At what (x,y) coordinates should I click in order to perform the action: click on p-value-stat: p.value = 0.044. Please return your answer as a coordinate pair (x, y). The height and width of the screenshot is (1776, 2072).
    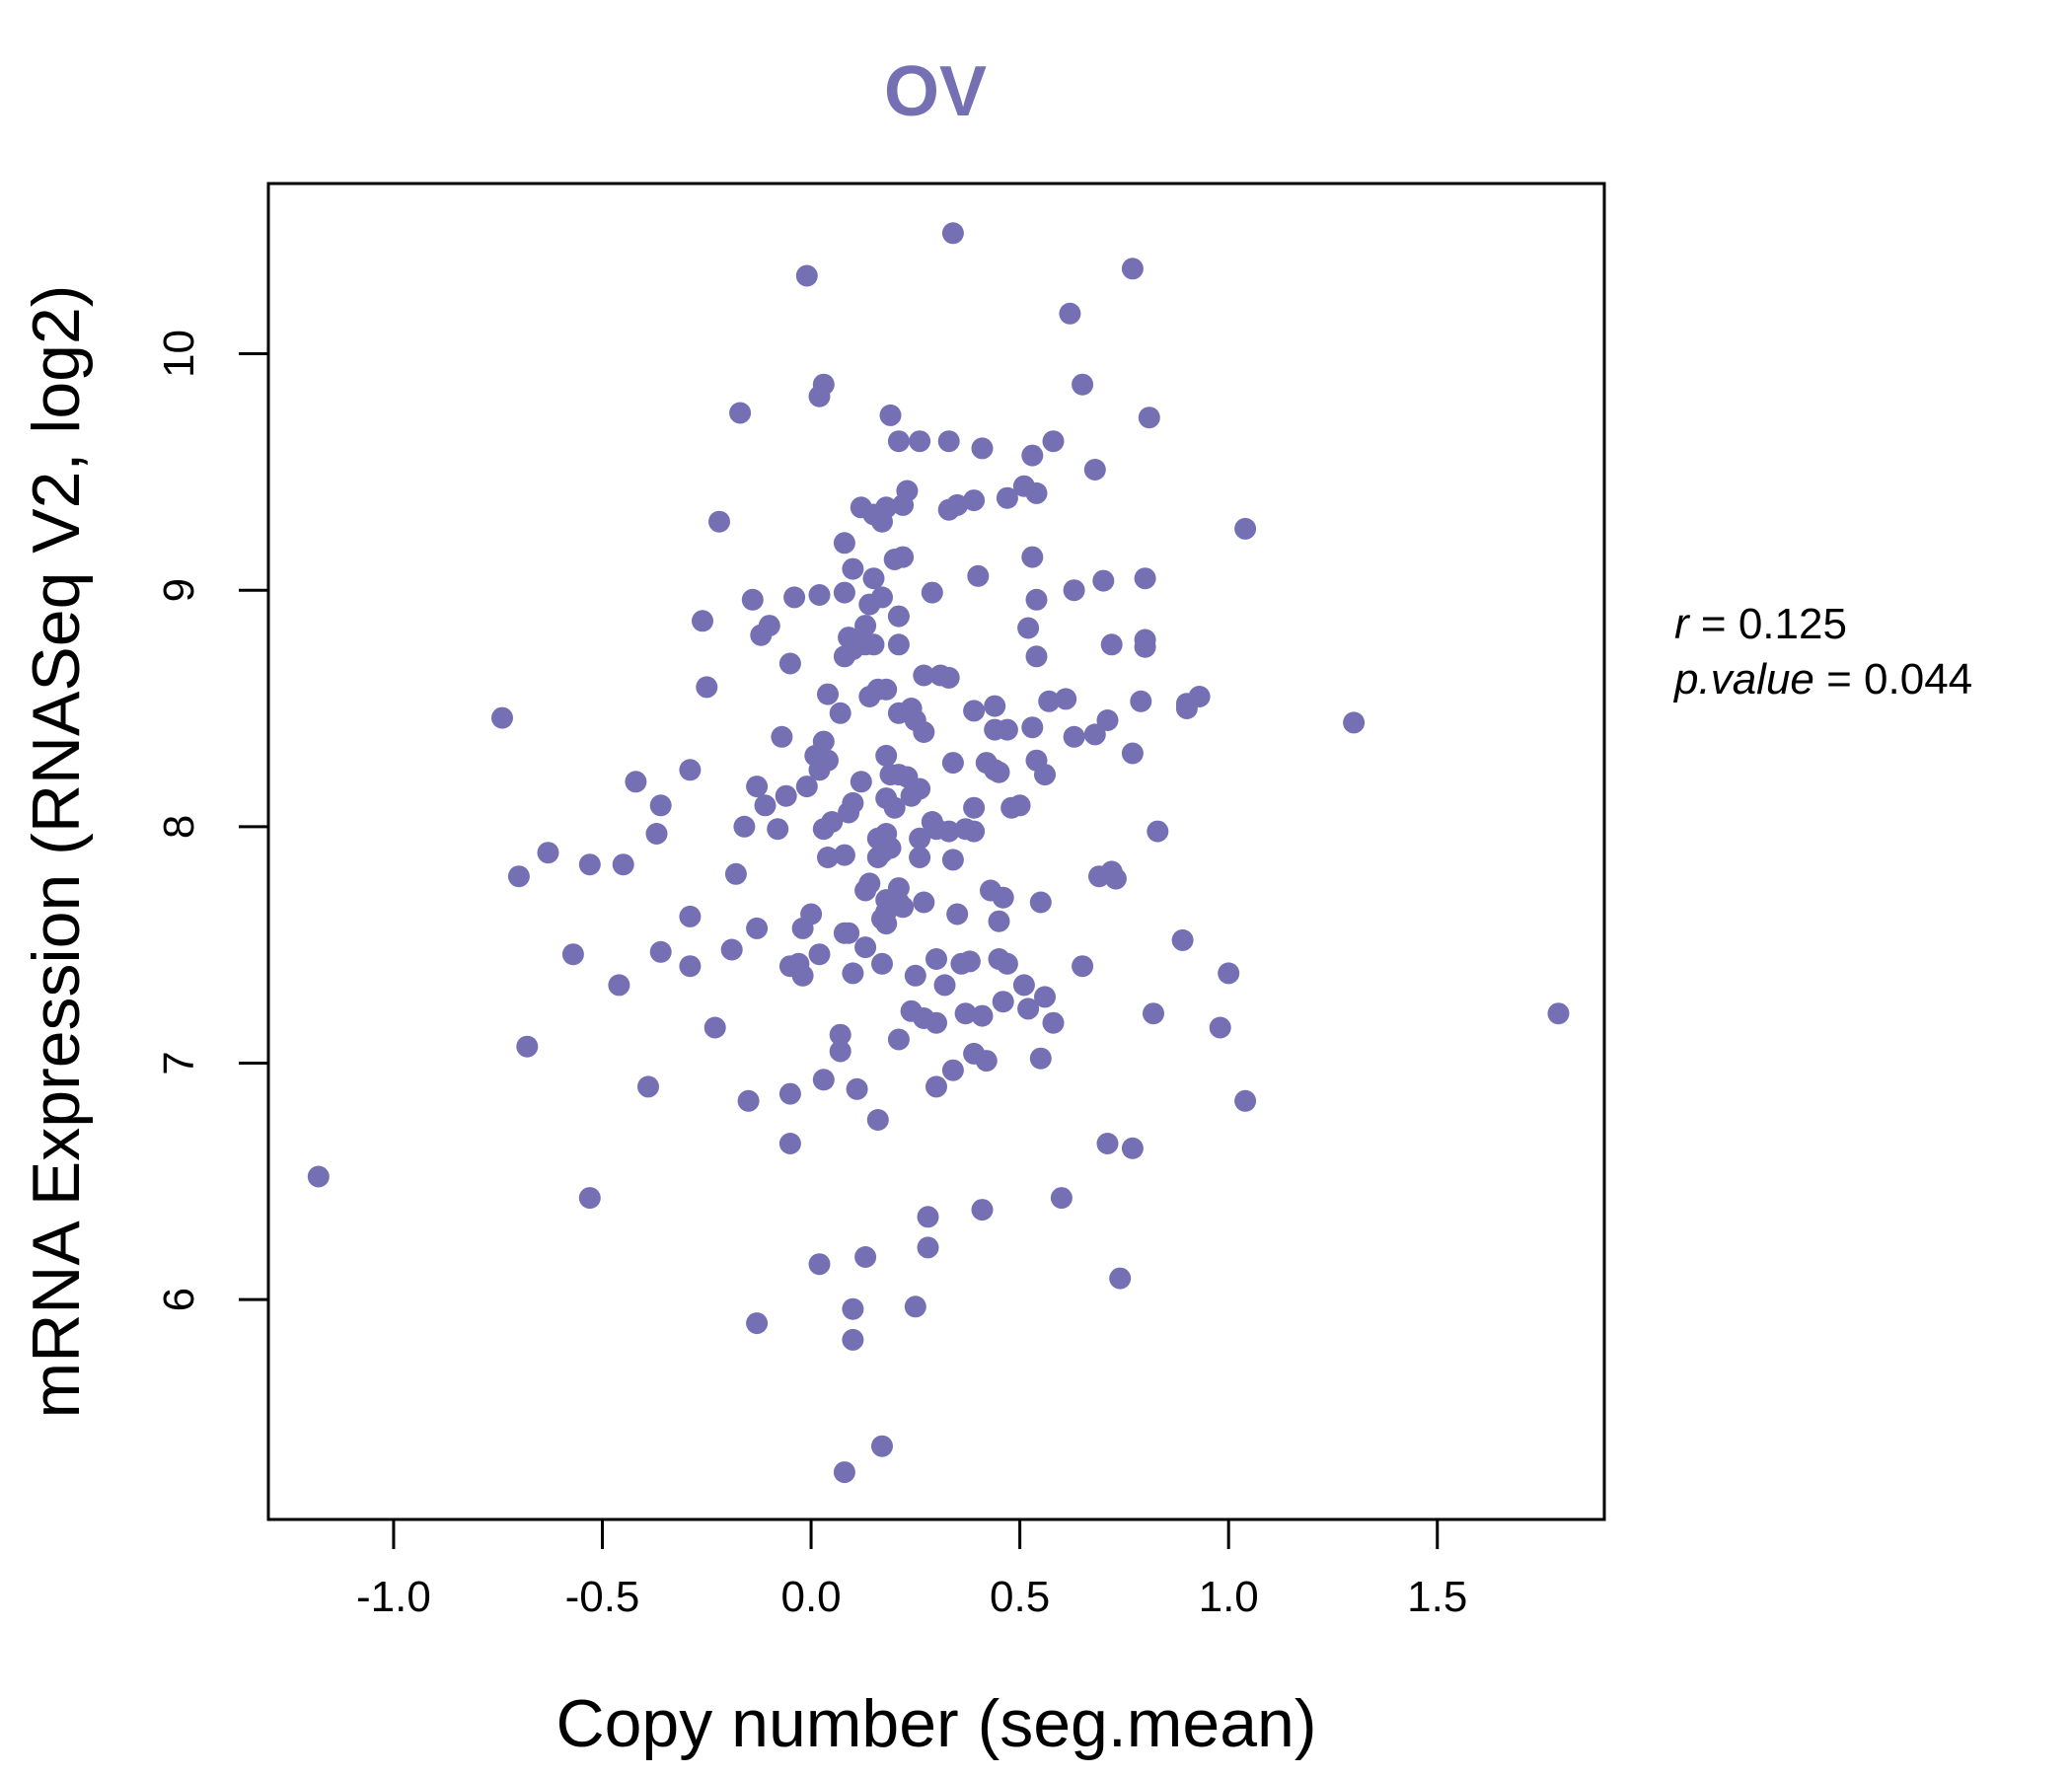
    Looking at the image, I should click on (1822, 679).